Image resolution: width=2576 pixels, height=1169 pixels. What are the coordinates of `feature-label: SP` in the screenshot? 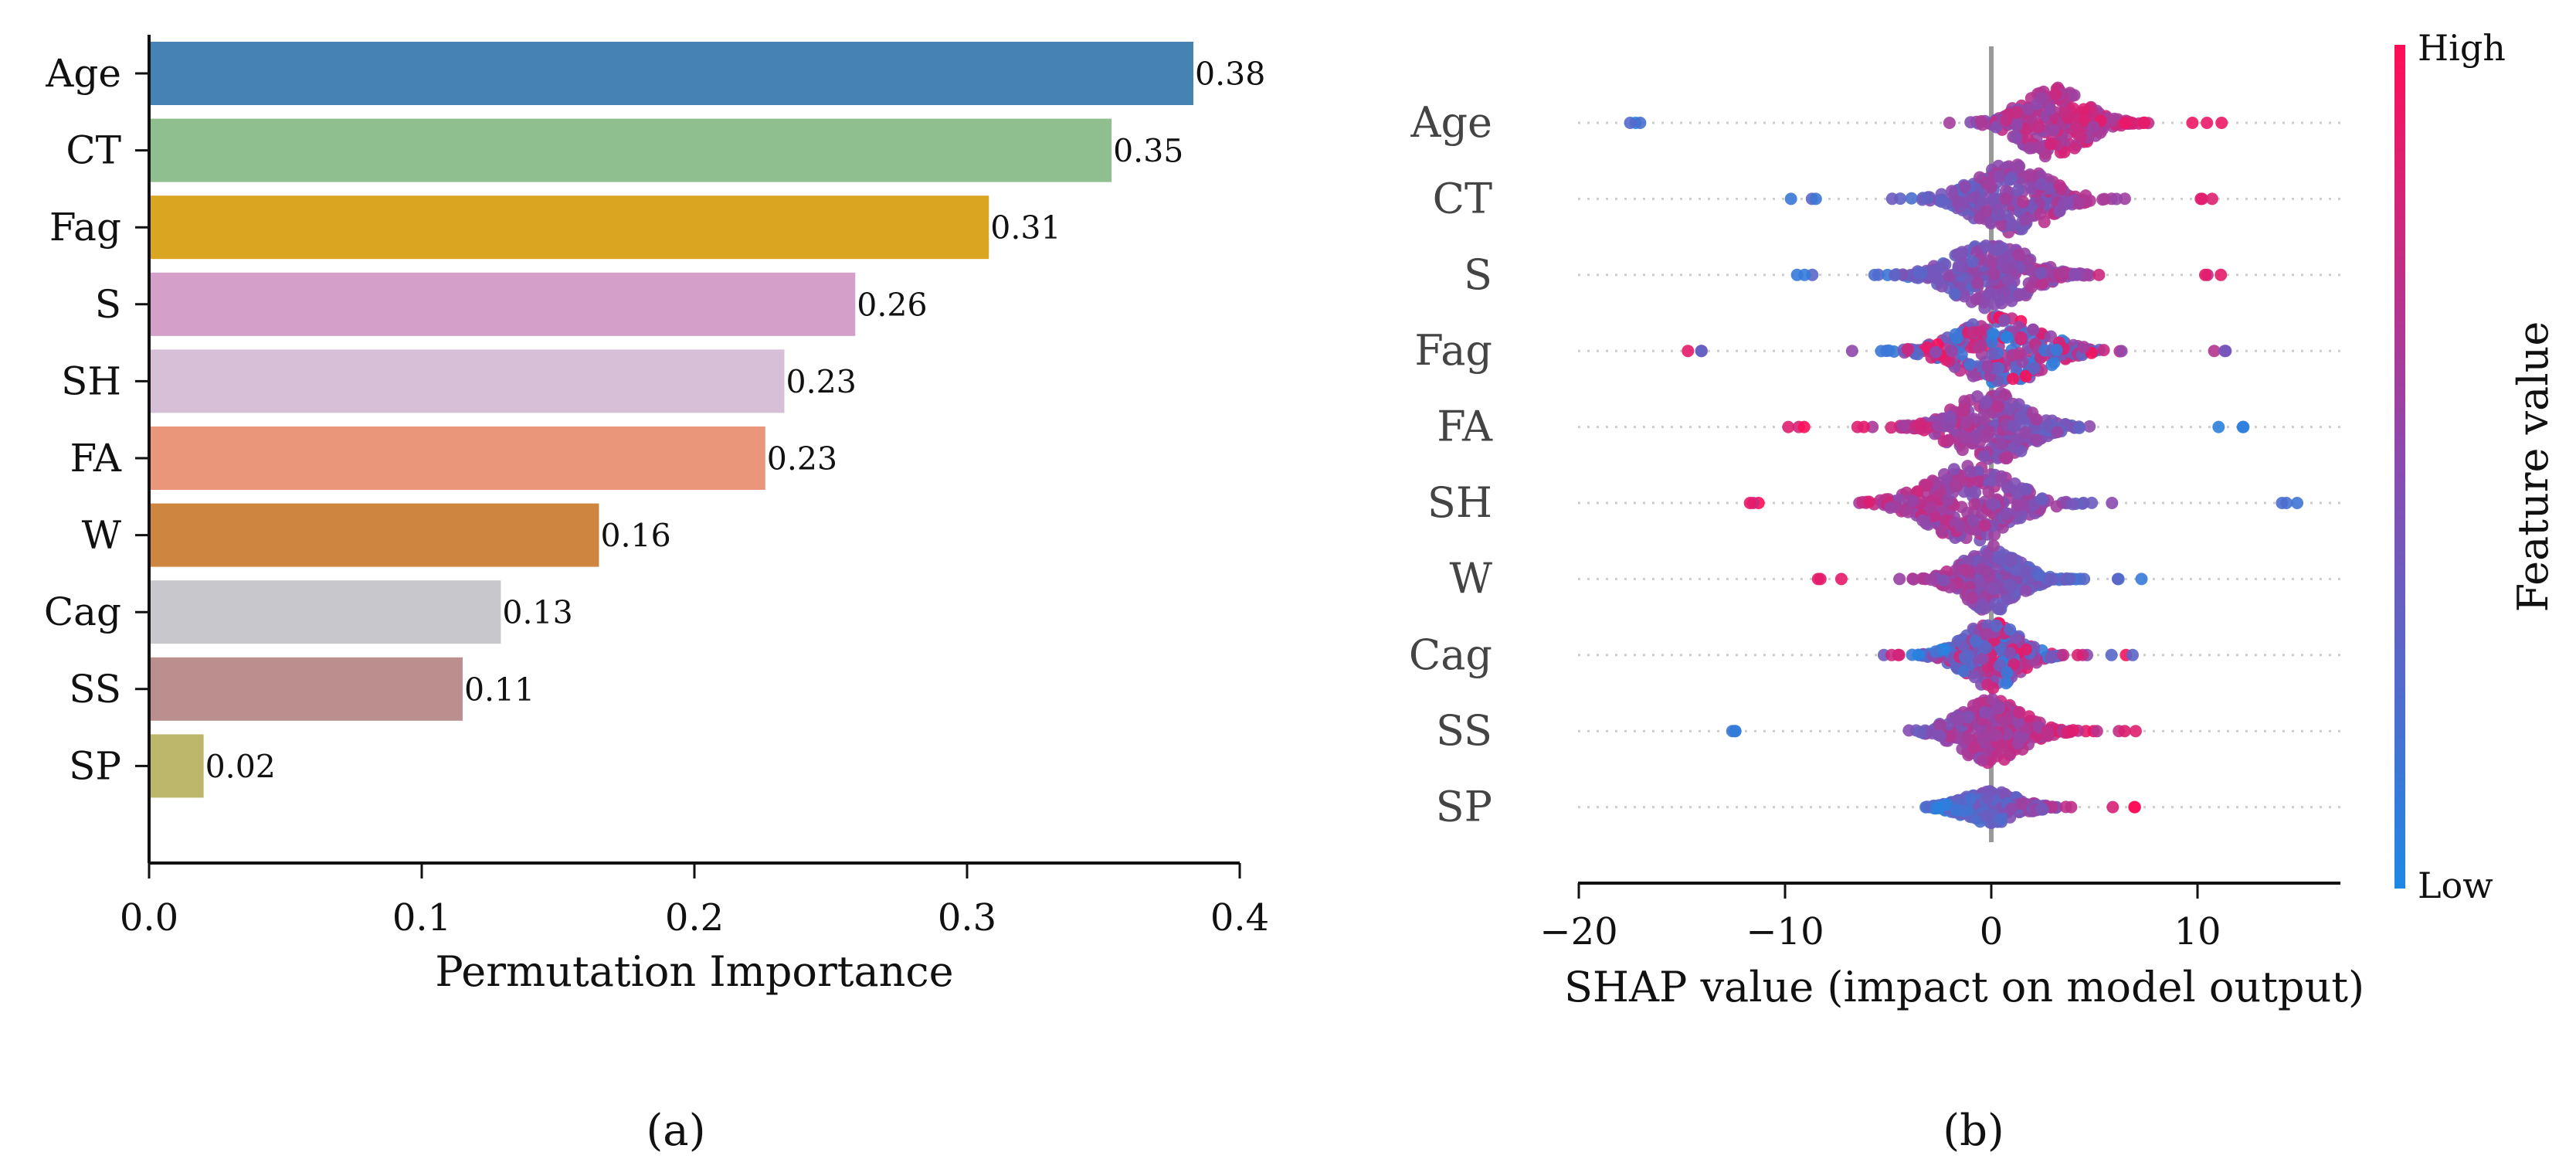 It's located at (1464, 807).